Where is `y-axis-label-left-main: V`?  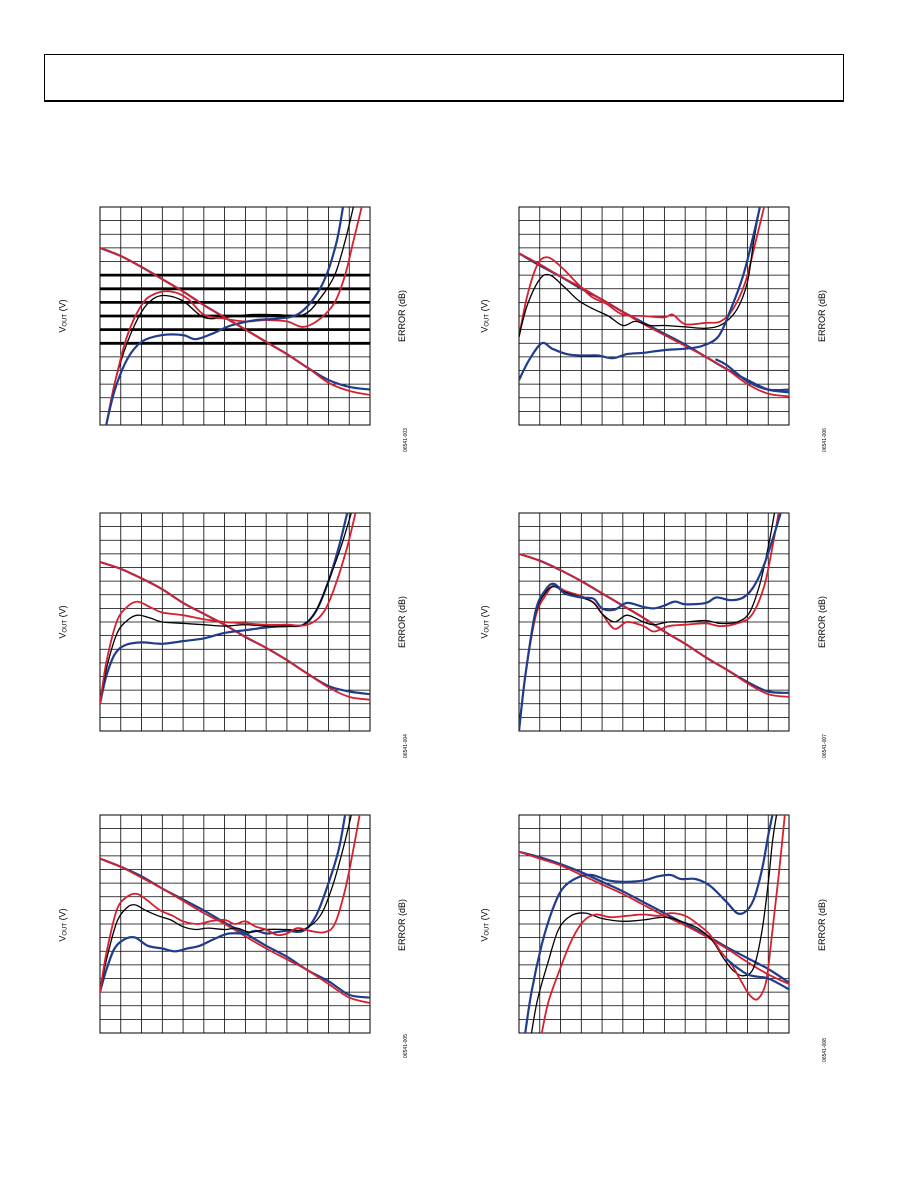
y-axis-label-left-main: V is located at coordinates (484, 938).